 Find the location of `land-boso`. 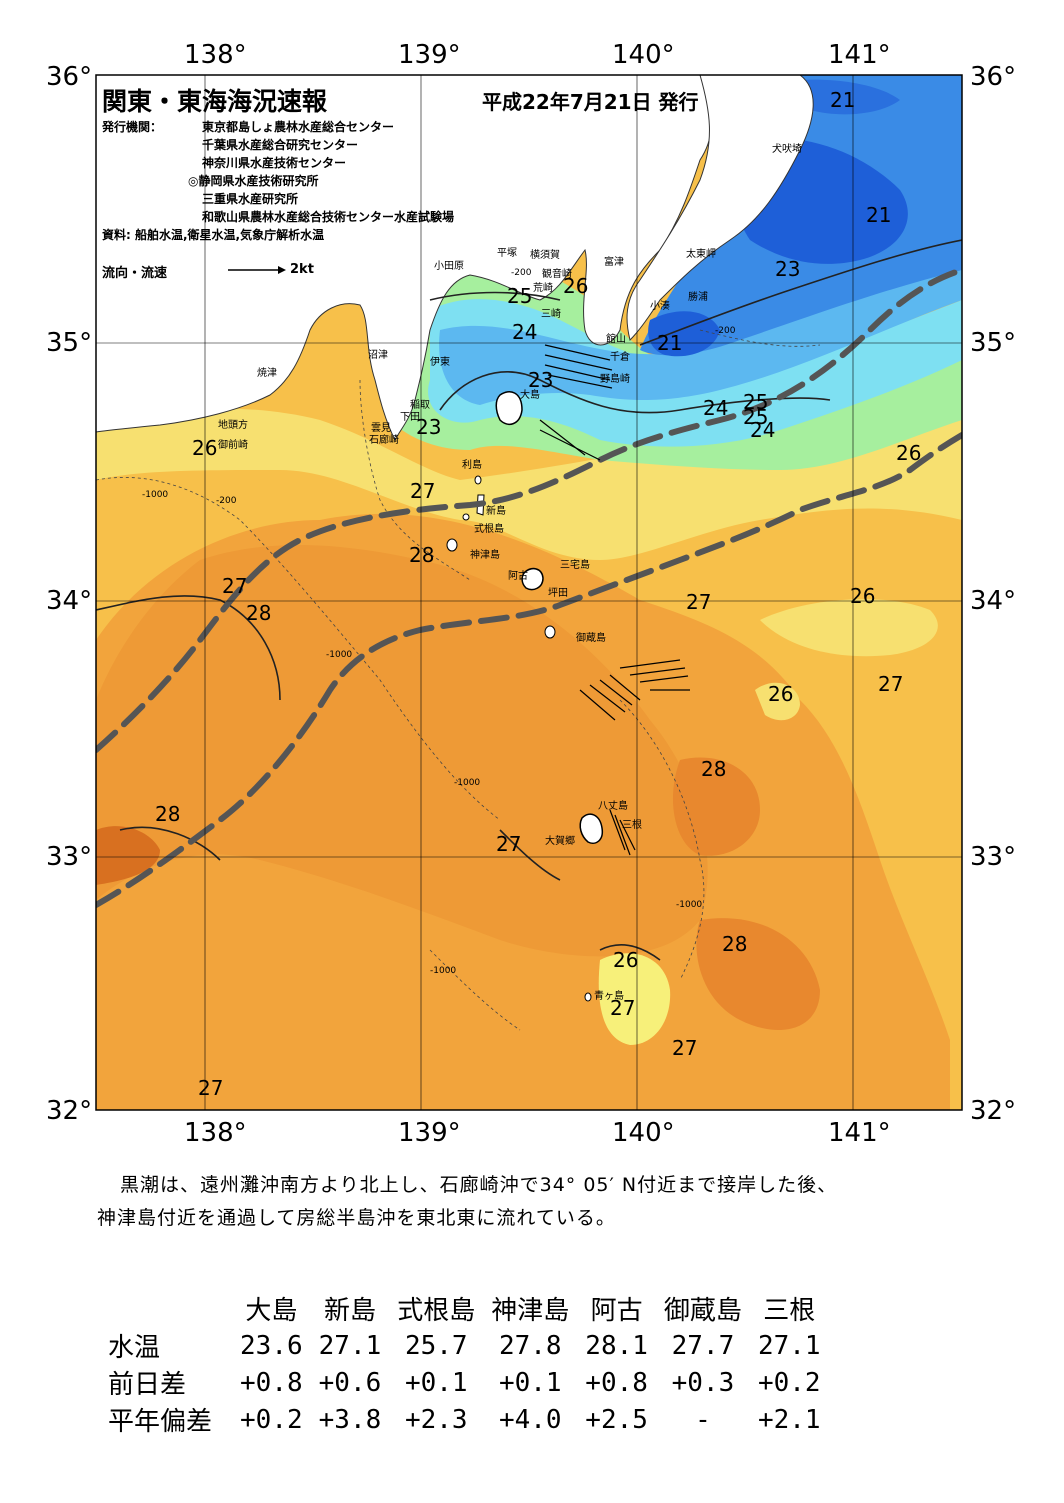

land-boso is located at coordinates (720, 208).